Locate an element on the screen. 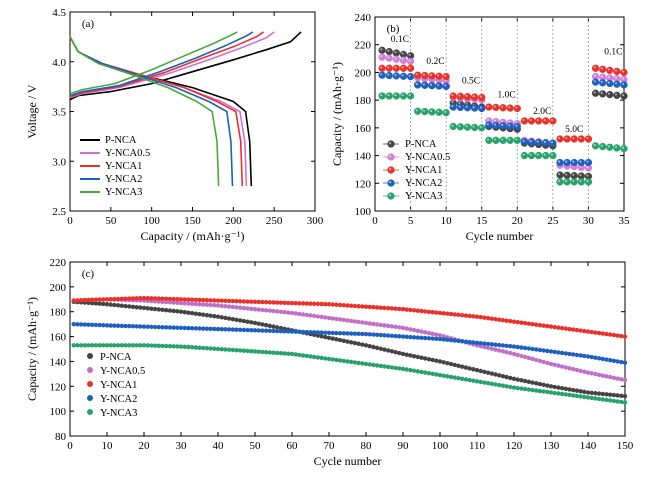 The width and height of the screenshot is (671, 480). legend-entry: Y-NCA2 is located at coordinates (123, 179).